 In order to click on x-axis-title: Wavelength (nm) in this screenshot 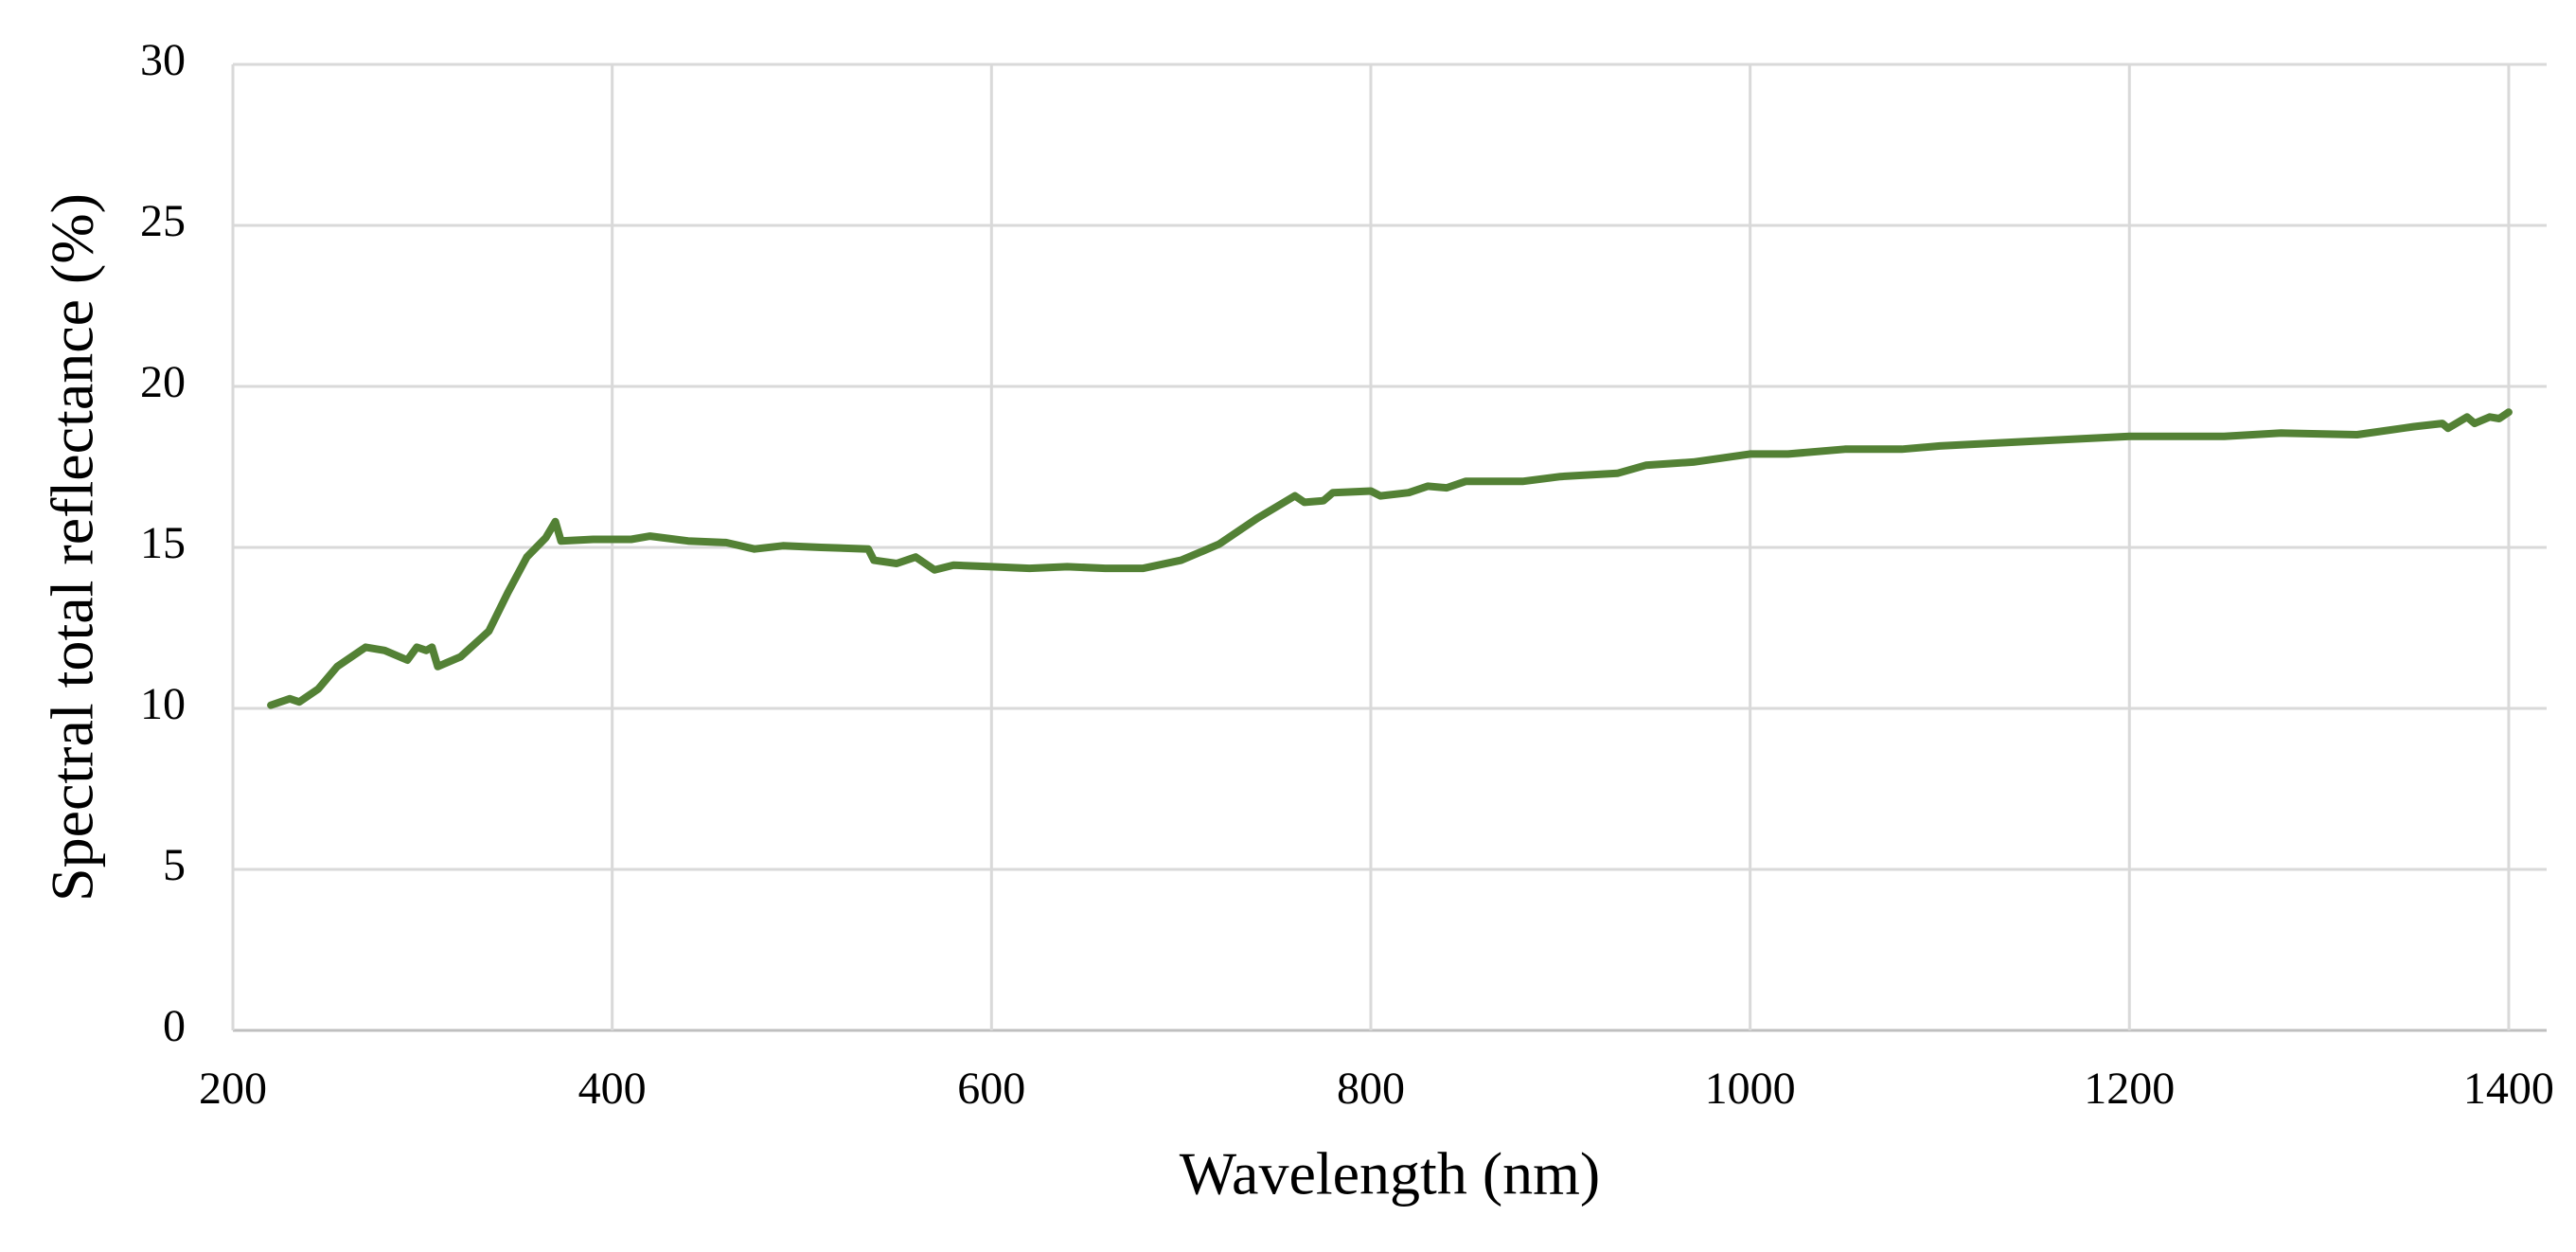, I will do `click(1390, 1173)`.